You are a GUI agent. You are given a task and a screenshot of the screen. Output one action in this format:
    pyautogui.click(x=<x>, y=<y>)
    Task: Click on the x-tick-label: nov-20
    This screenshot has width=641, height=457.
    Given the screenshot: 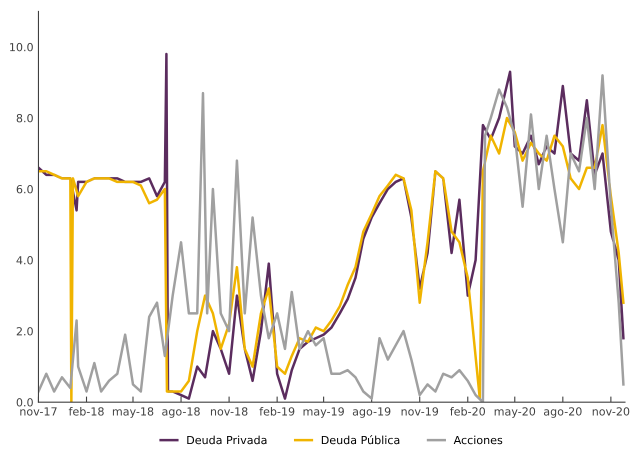 What is the action you would take?
    pyautogui.click(x=611, y=411)
    